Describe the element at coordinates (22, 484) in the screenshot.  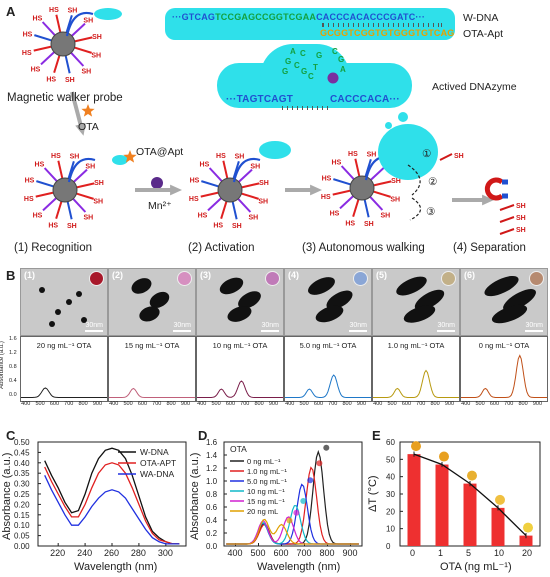
I see `y-tick-label: 0.30` at that location.